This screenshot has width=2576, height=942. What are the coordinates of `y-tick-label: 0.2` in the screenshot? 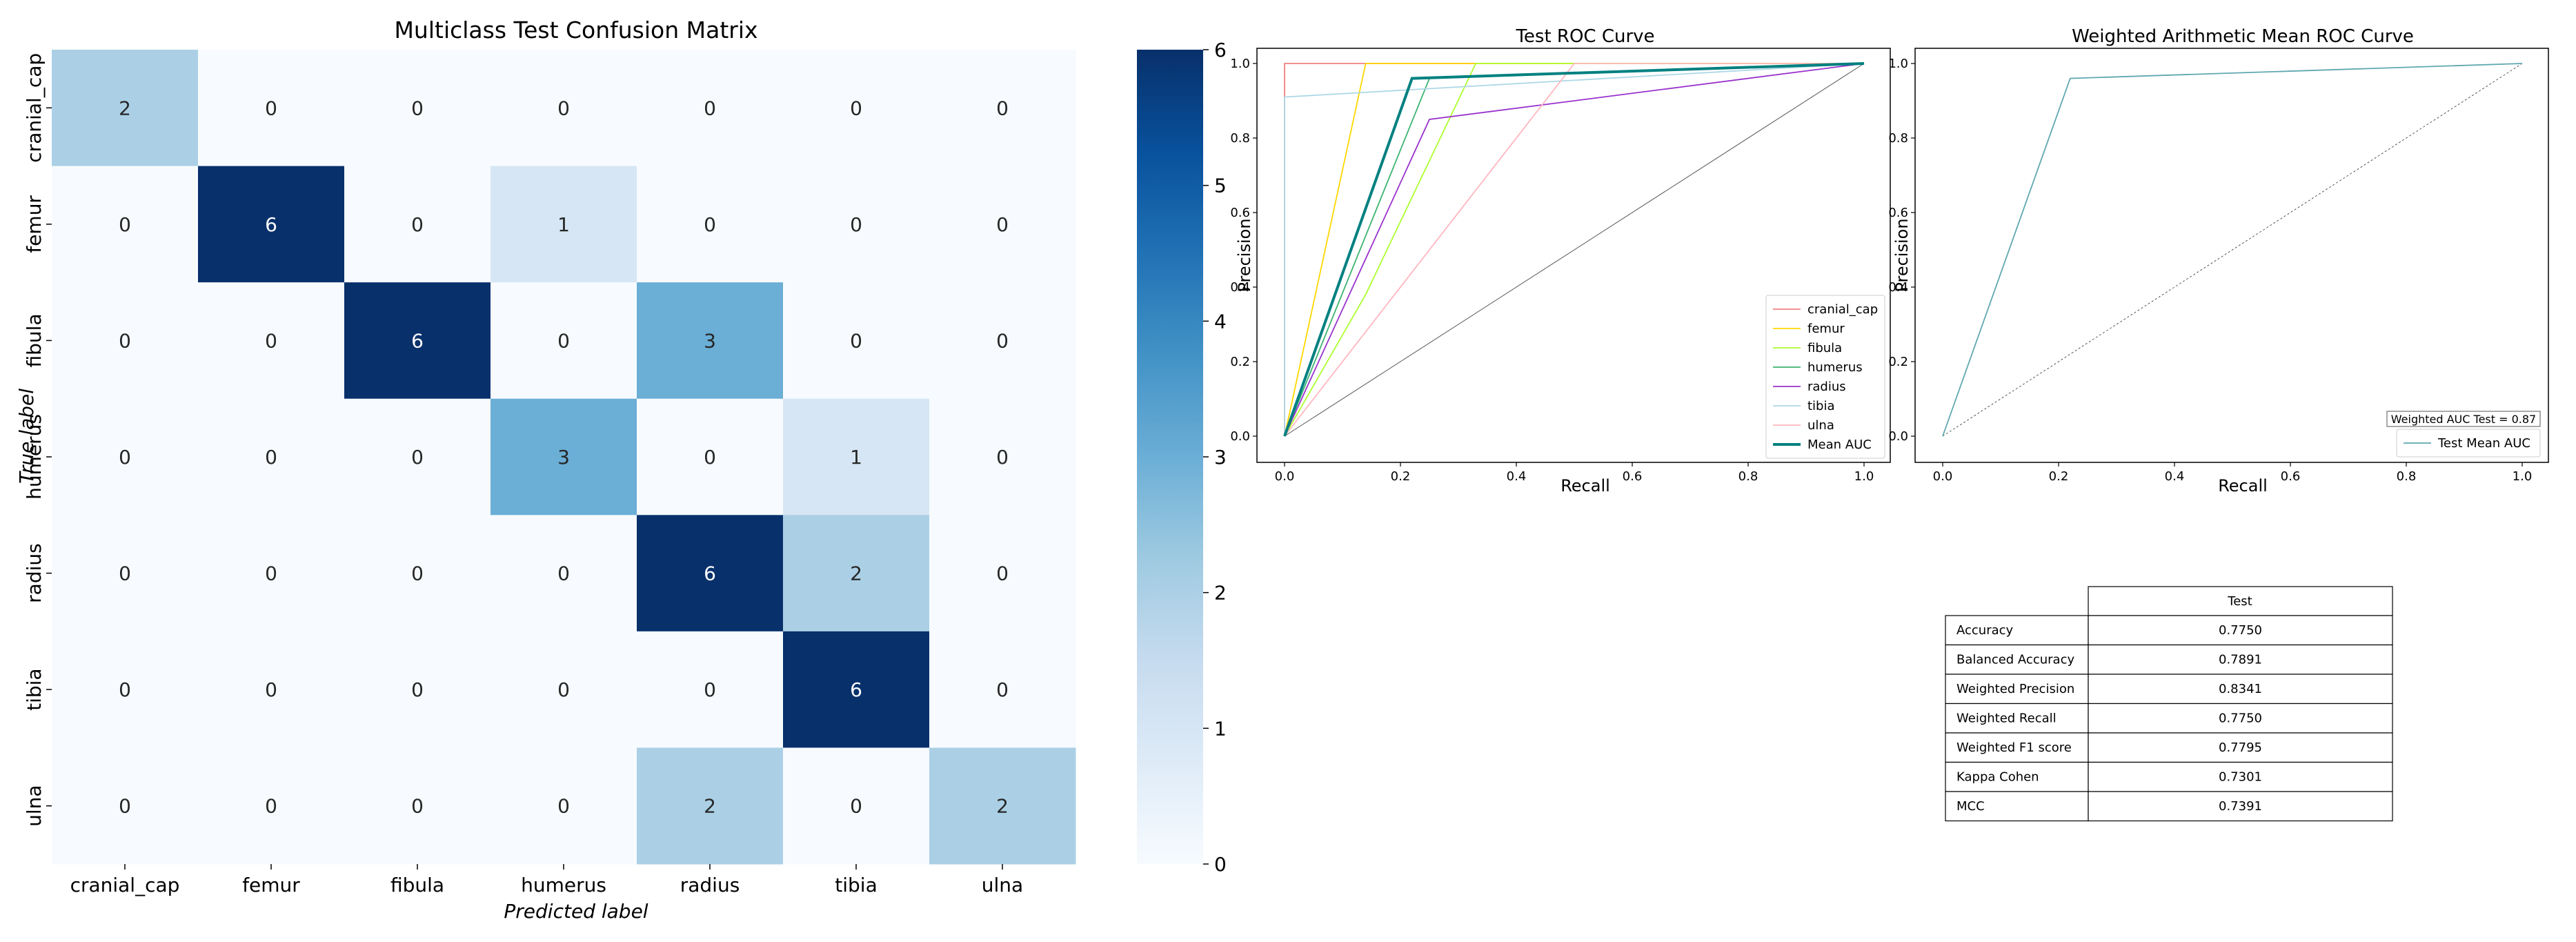 It's located at (1898, 362).